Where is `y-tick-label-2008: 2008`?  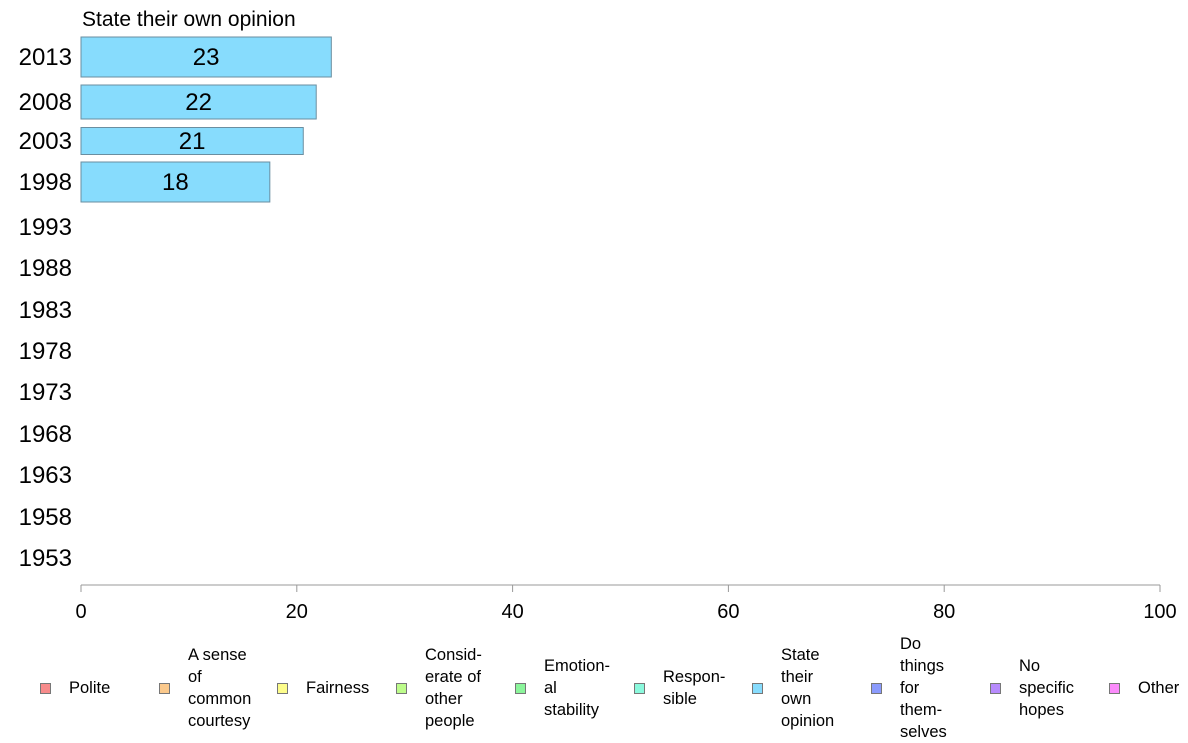 y-tick-label-2008: 2008 is located at coordinates (45, 102).